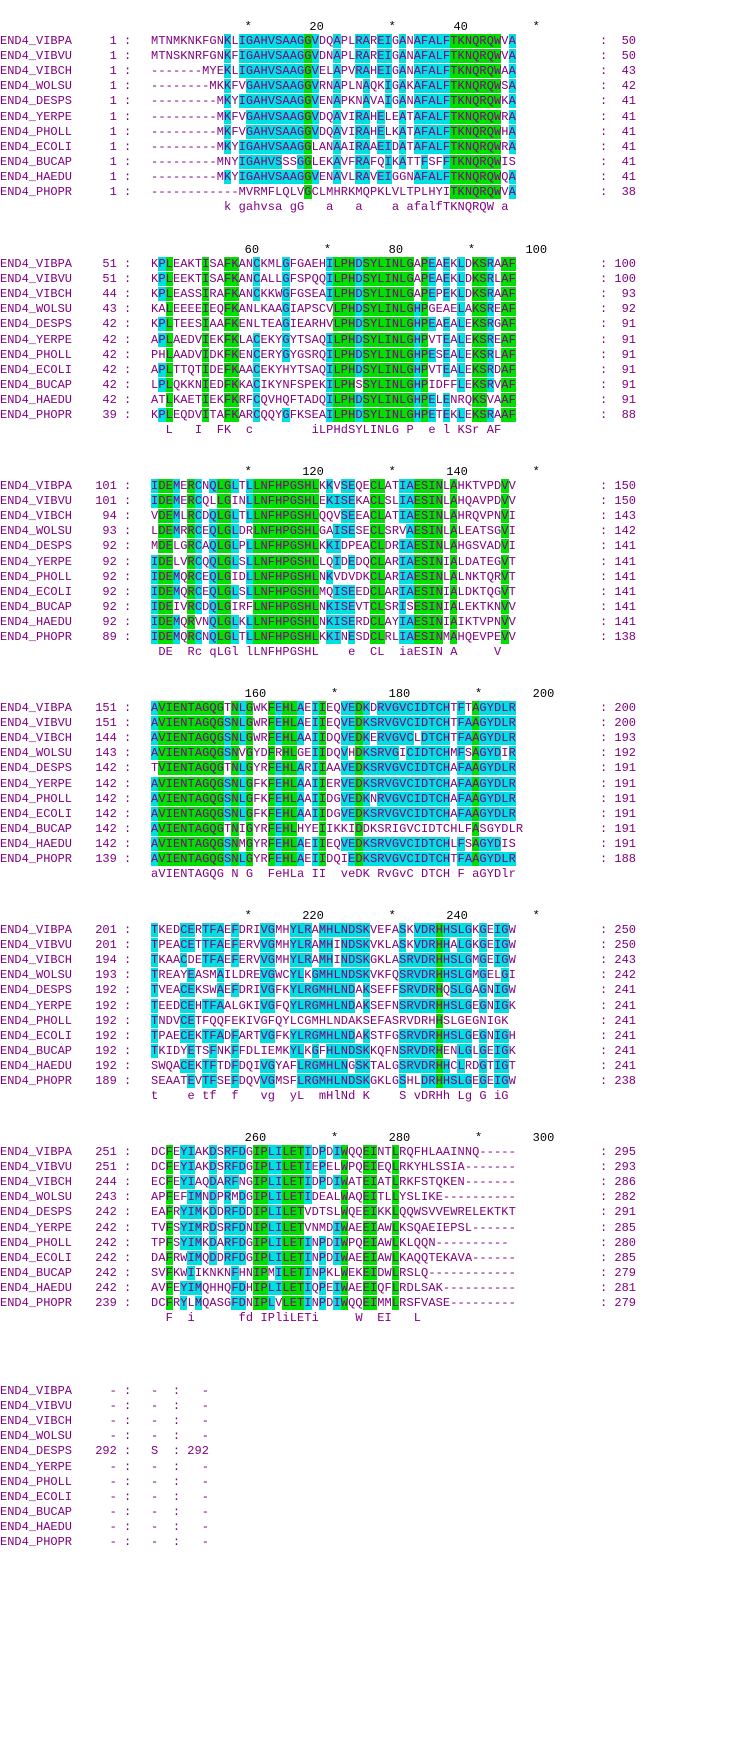  Describe the element at coordinates (365, 1391) in the screenshot. I see `alignment-row: END4_VIBPA - : -: -` at that location.